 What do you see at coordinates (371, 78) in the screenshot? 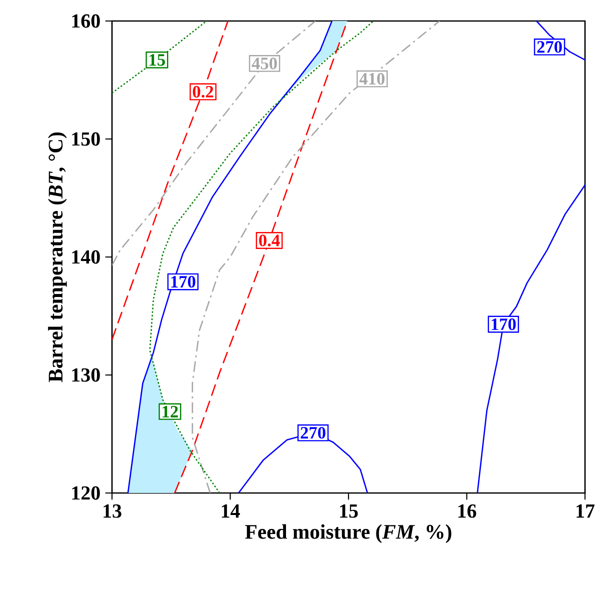
I see `annotation: 410` at bounding box center [371, 78].